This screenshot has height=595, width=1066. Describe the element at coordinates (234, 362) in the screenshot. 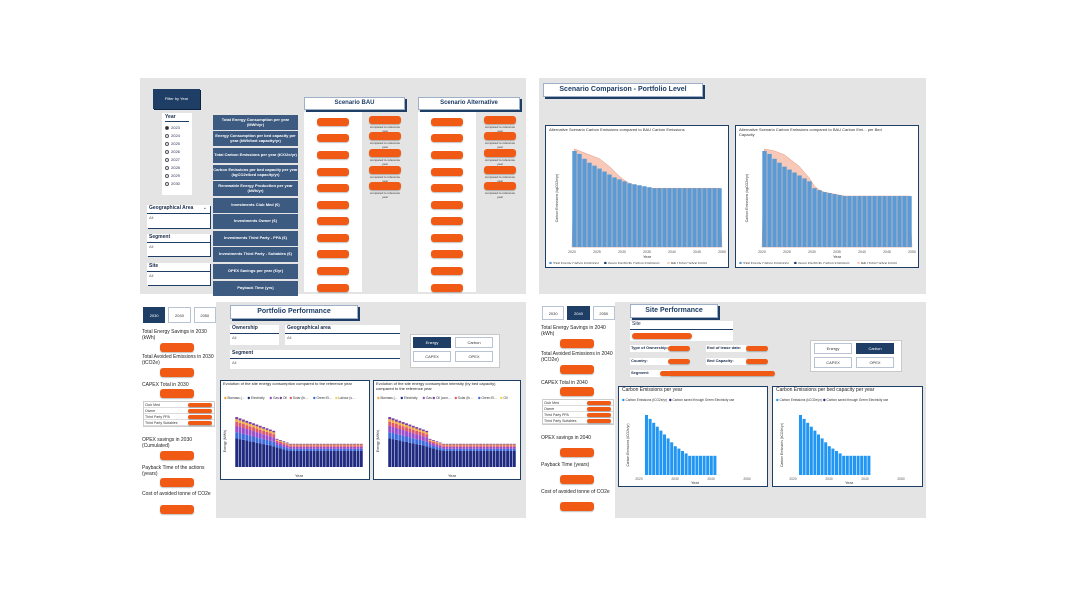

I see `pp-segment-dropdown: All` at that location.